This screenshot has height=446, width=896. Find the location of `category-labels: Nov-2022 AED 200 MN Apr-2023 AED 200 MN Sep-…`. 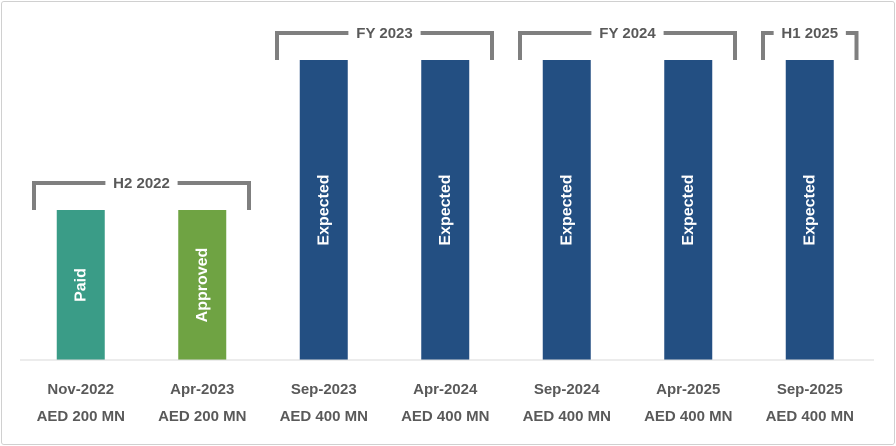

category-labels: Nov-2022 AED 200 MN Apr-2023 AED 200 MN Sep-… is located at coordinates (445, 403).